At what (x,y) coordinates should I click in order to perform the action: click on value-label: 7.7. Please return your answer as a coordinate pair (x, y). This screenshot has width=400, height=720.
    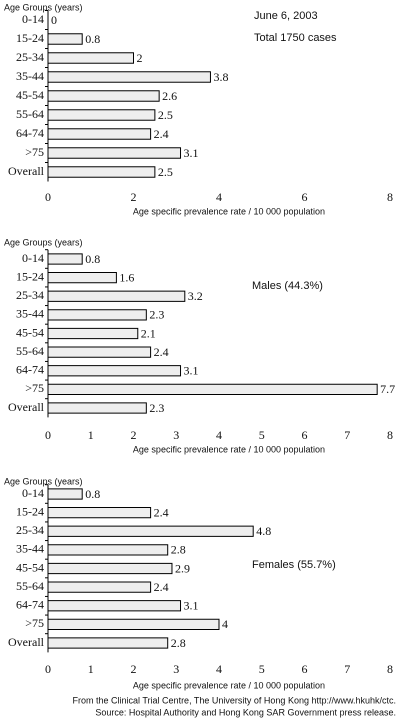
    Looking at the image, I should click on (387, 389).